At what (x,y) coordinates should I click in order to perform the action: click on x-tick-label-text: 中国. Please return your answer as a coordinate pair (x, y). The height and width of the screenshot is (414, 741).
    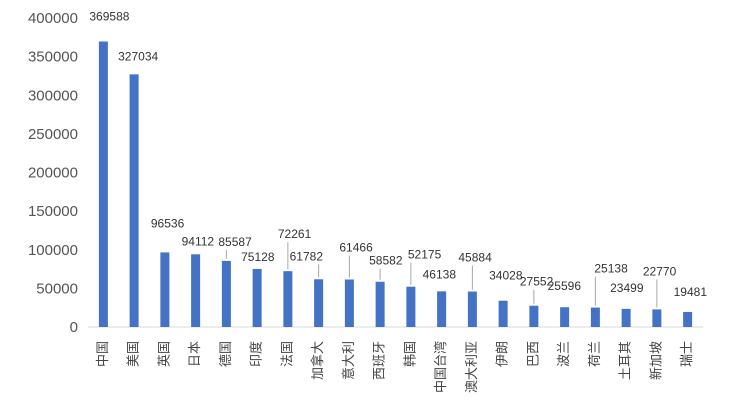
    Looking at the image, I should click on (103, 354).